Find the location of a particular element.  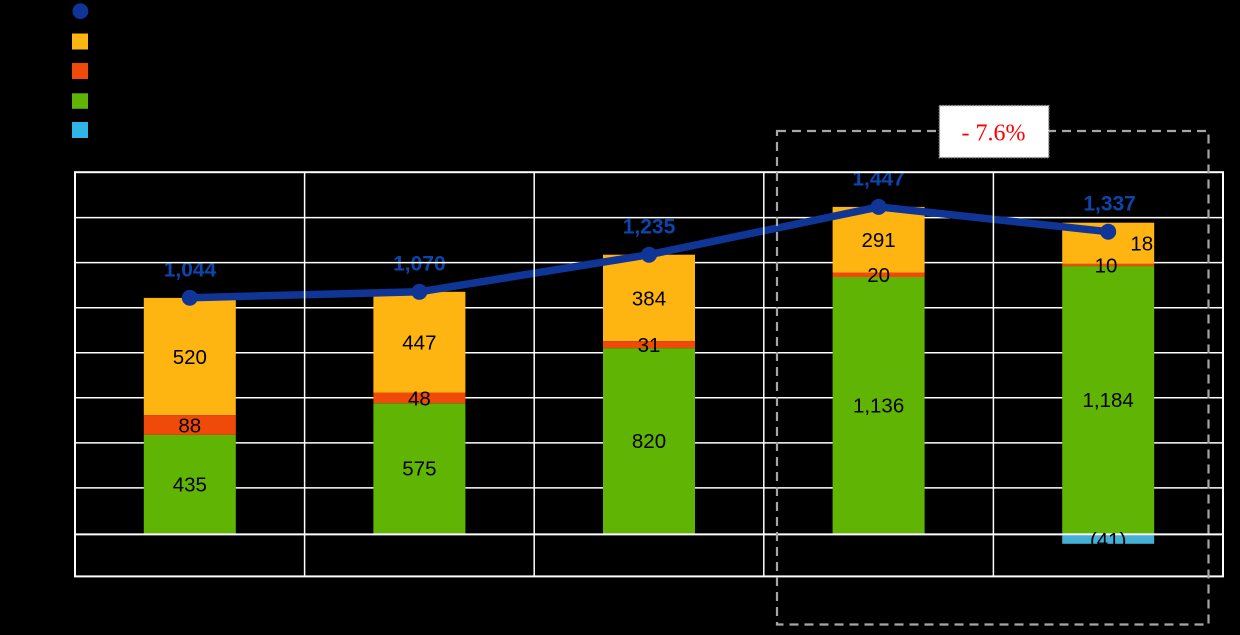

svg-text: 291 is located at coordinates (878, 240).